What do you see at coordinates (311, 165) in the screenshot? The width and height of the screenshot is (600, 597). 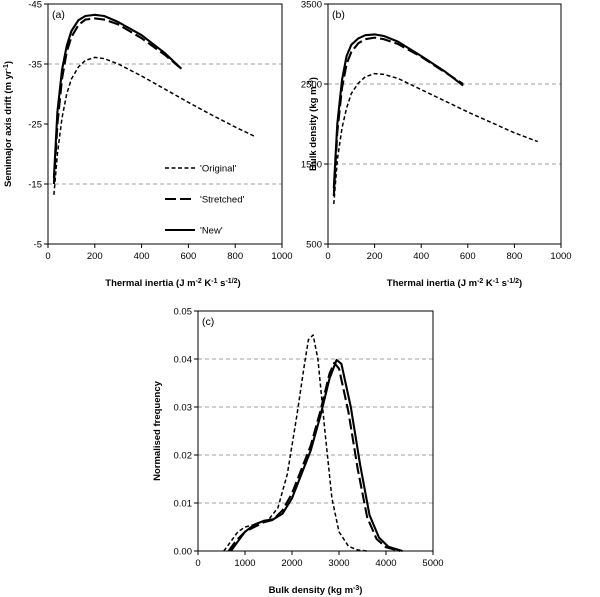 I see `y-tick-label: 1500` at bounding box center [311, 165].